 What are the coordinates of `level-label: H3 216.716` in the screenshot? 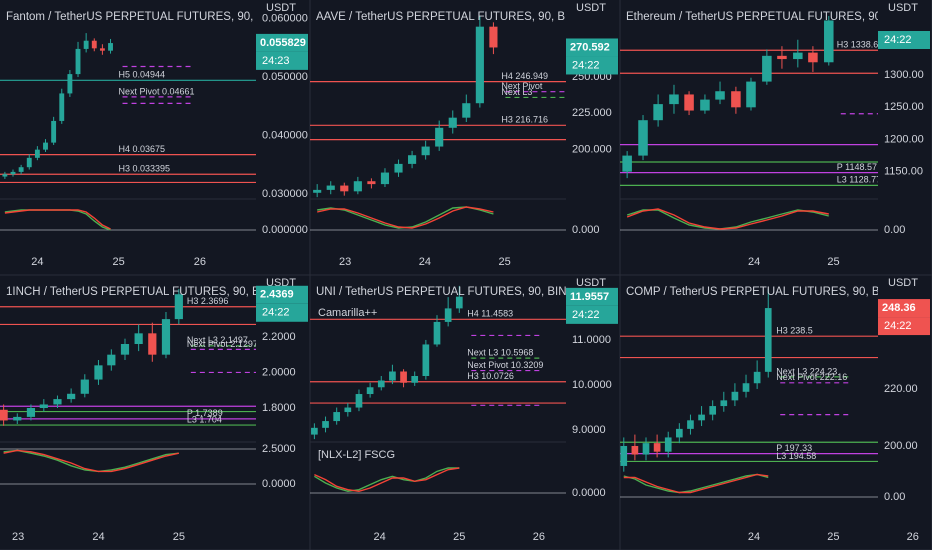 It's located at (524, 120).